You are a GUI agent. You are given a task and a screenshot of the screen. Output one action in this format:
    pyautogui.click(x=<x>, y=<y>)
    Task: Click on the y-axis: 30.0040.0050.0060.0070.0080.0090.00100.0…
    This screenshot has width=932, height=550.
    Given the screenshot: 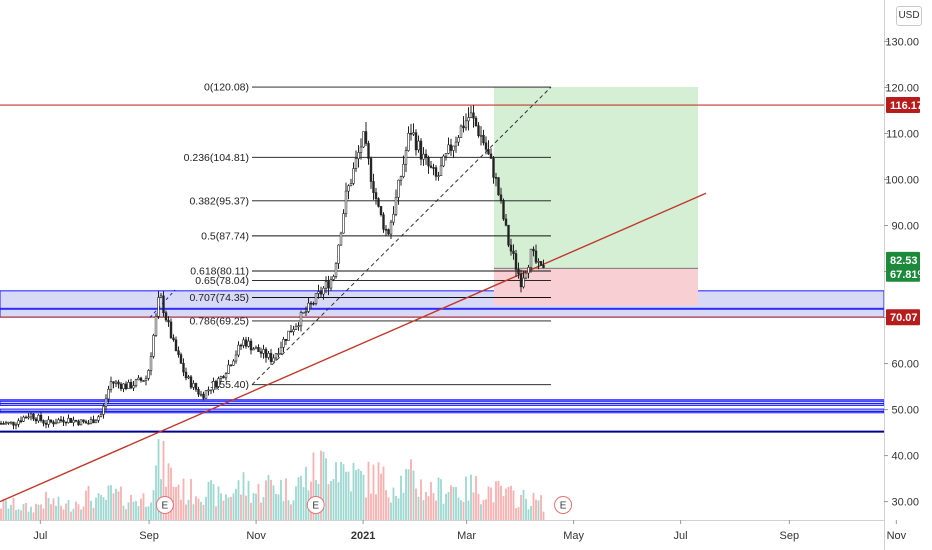 What is the action you would take?
    pyautogui.click(x=906, y=272)
    